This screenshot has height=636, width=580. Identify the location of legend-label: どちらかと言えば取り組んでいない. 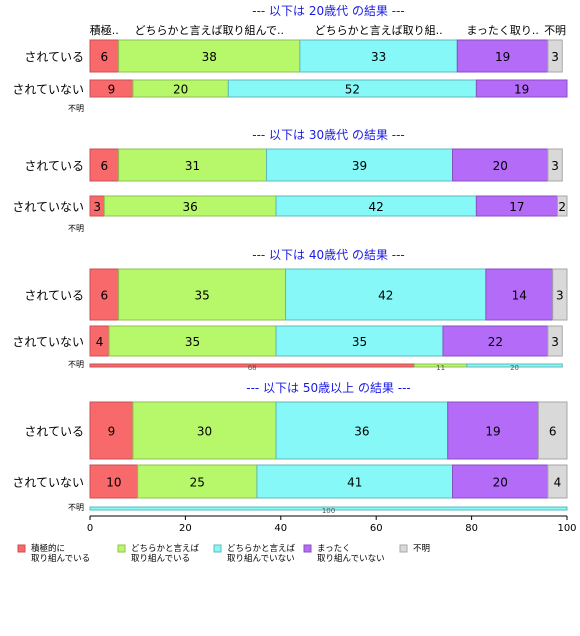
(261, 553).